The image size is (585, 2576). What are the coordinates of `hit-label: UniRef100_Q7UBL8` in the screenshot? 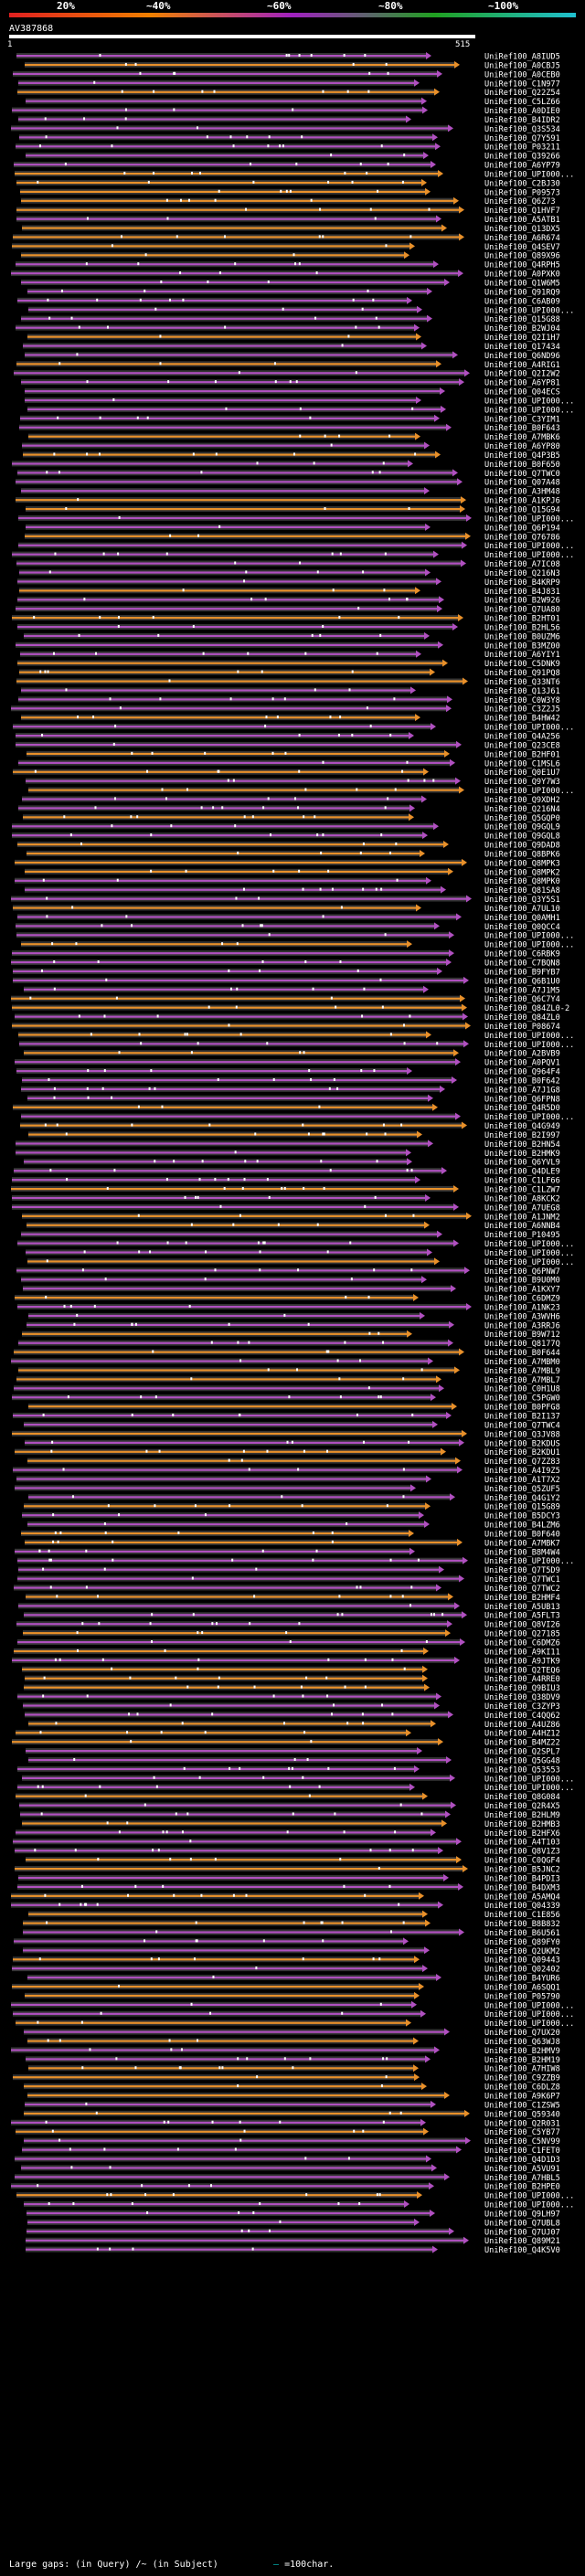 It's located at (522, 2223).